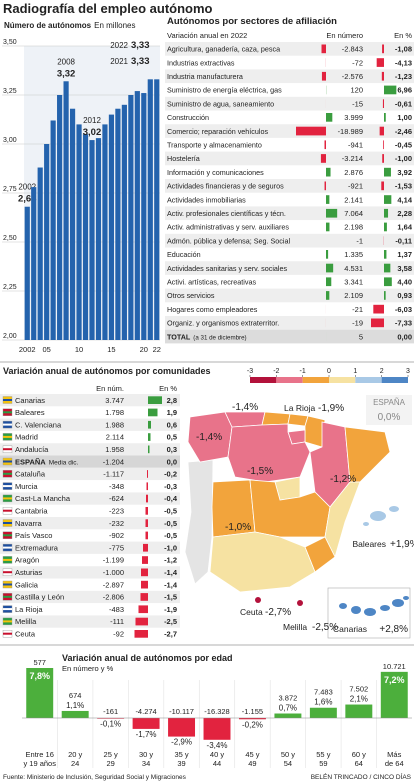 Image resolution: width=414 pixels, height=783 pixels. I want to click on number-label: 5, so click(361, 336).